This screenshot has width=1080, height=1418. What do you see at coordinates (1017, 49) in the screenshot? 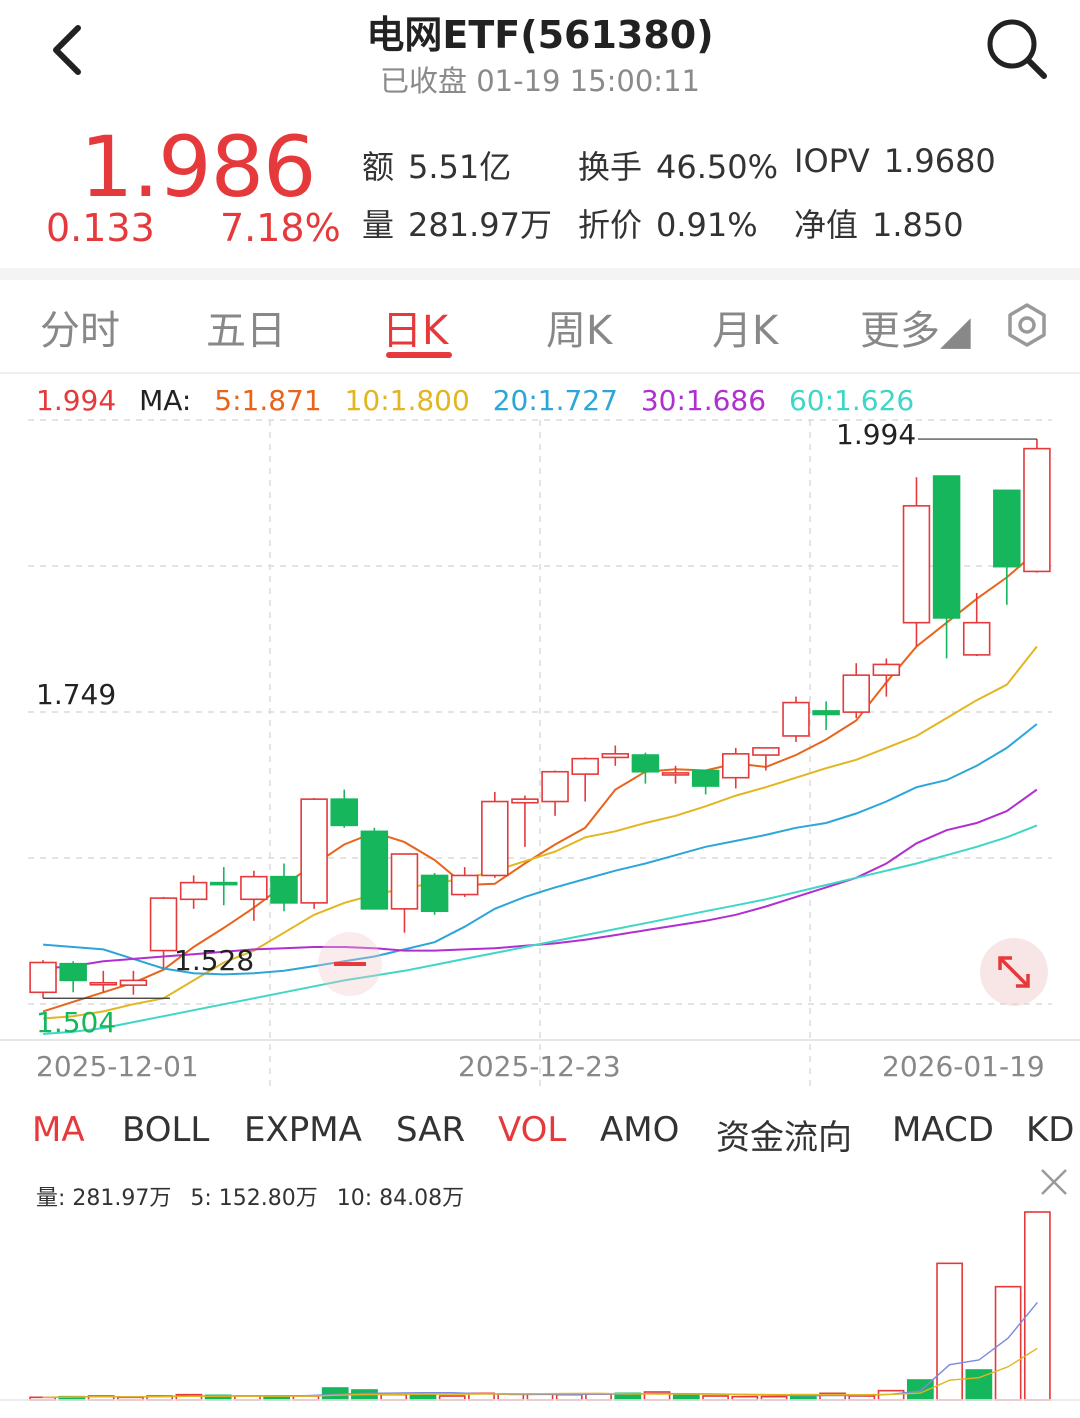
I see `search-icon` at bounding box center [1017, 49].